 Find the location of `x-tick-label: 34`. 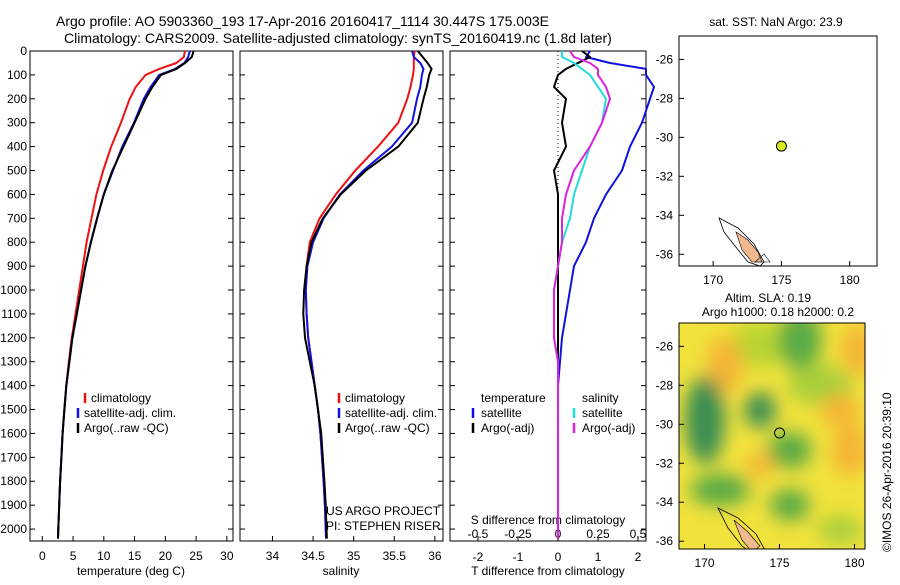

x-tick-label: 34 is located at coordinates (273, 556).